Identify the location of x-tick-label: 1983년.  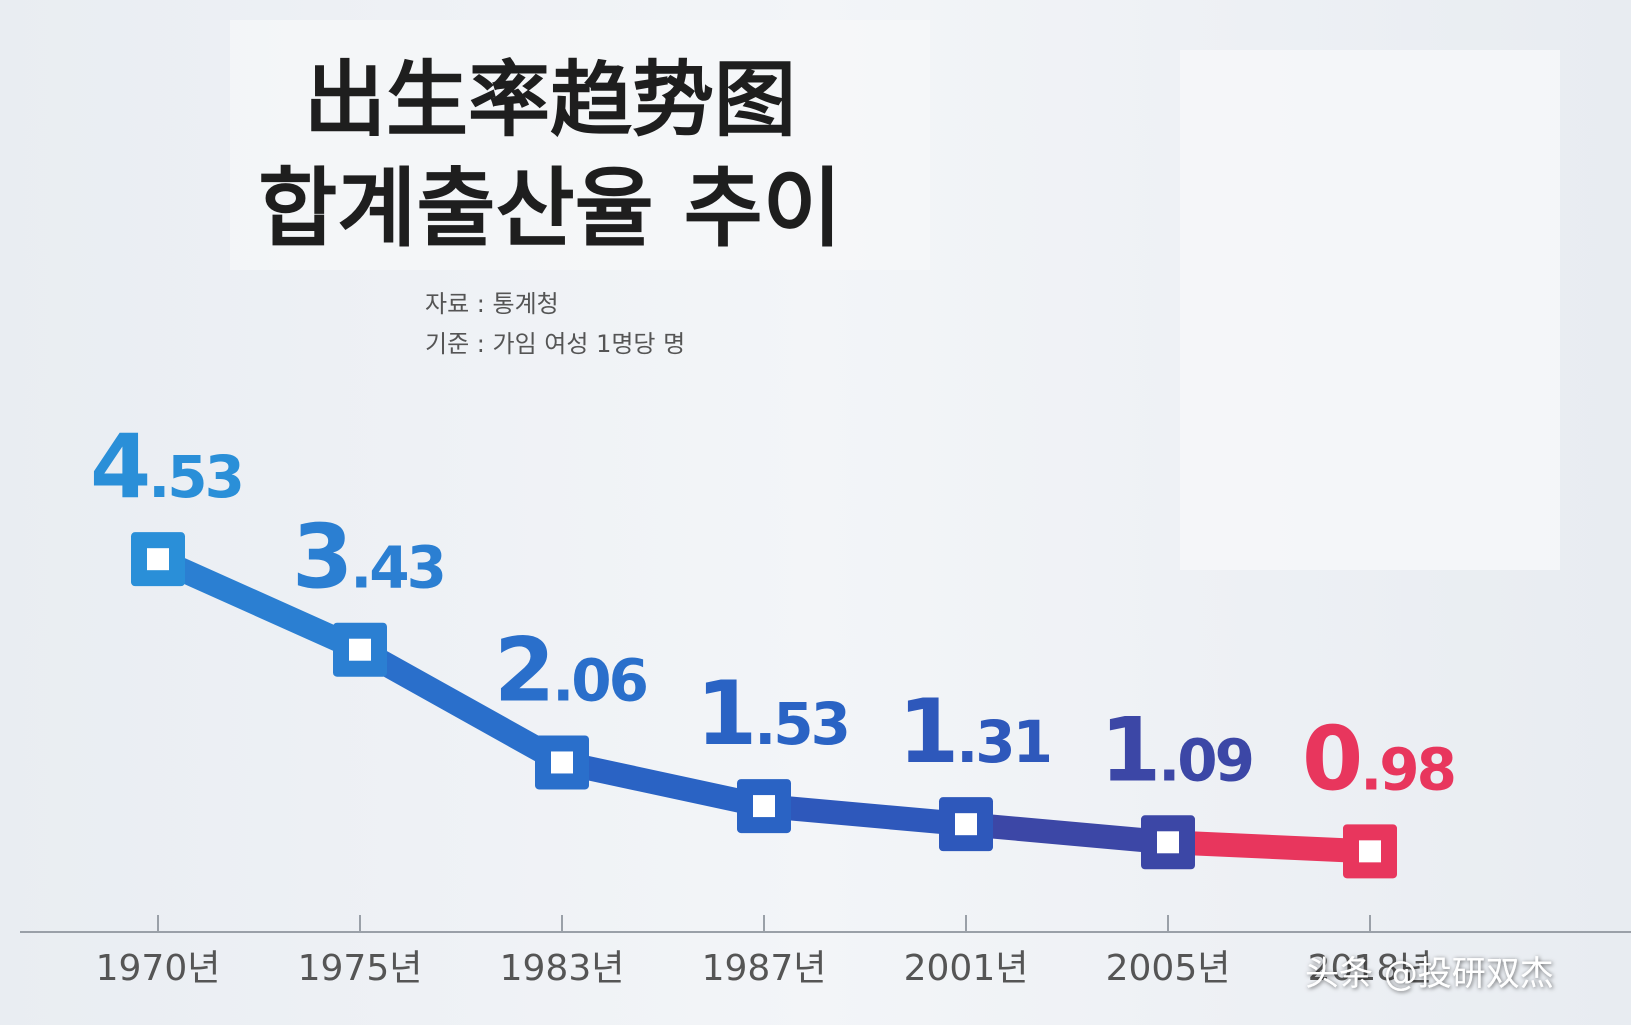
(562, 968).